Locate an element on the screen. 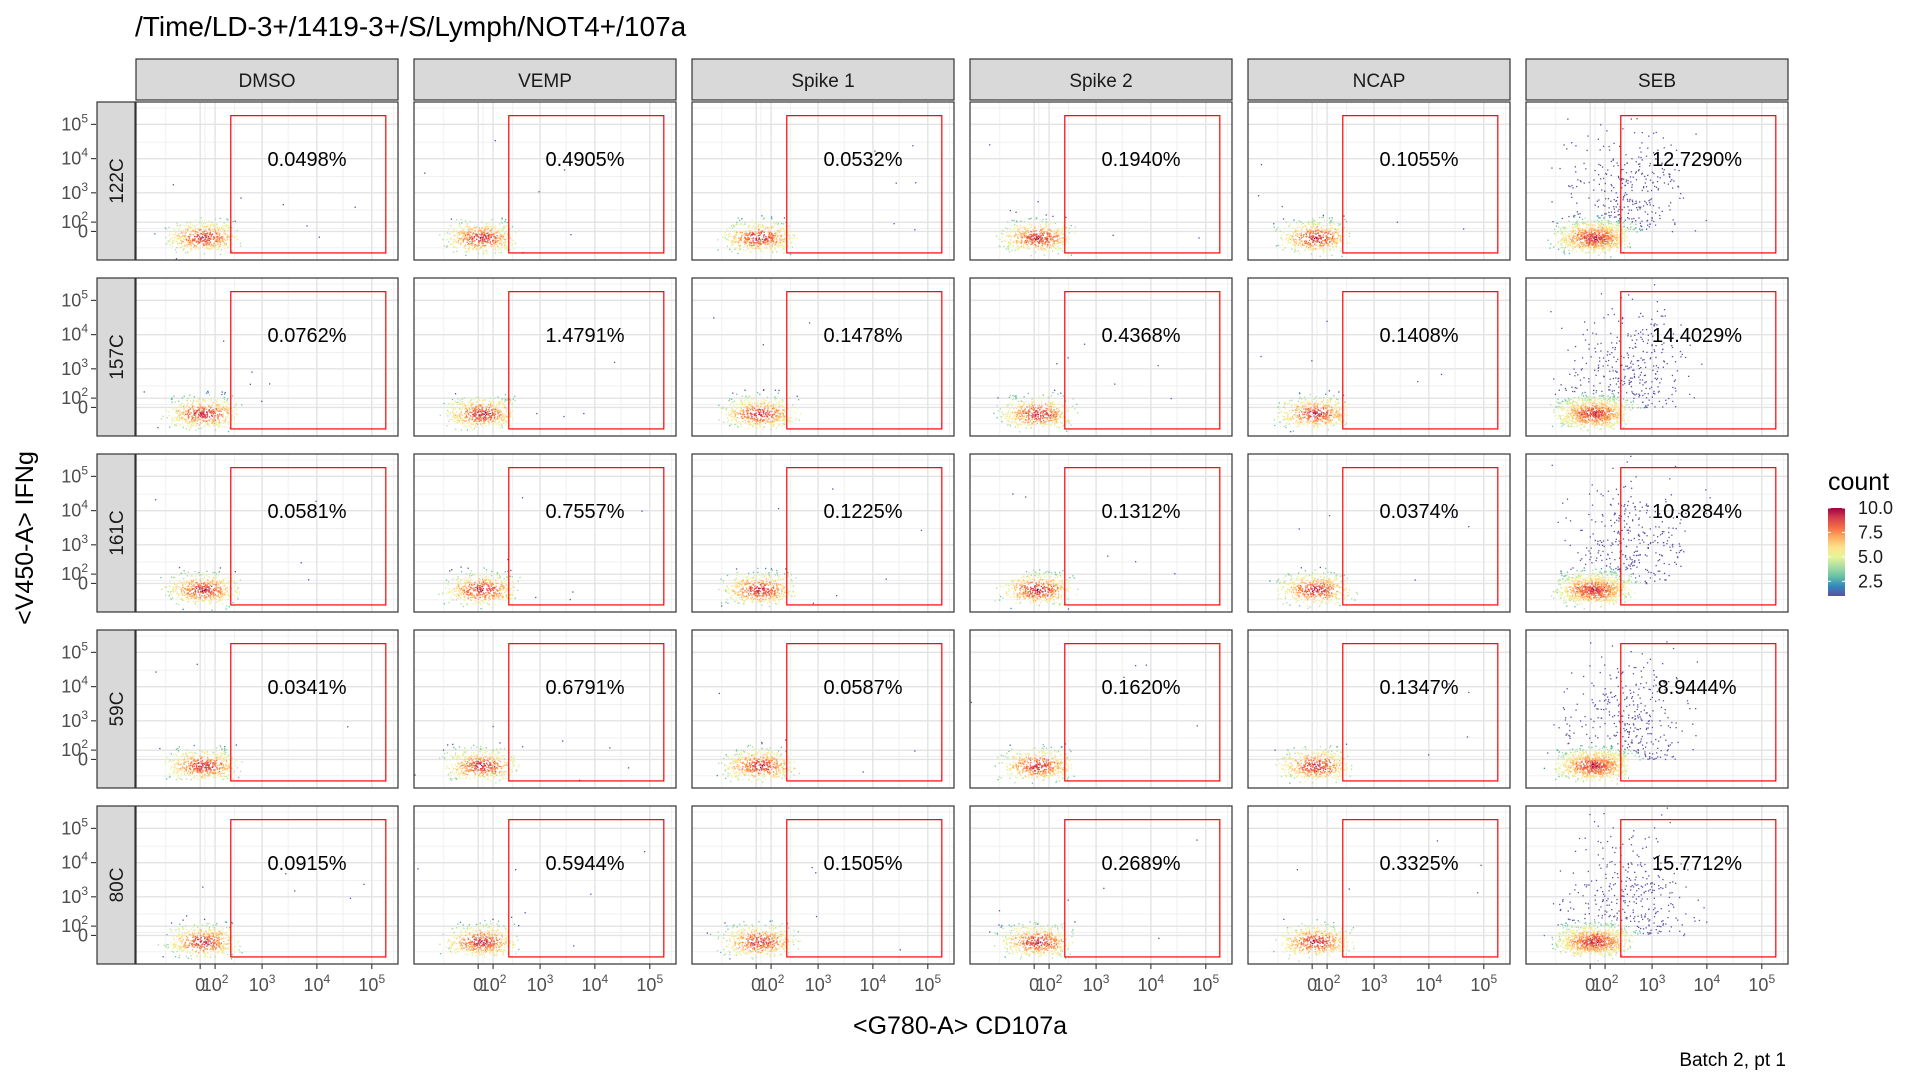 This screenshot has height=1085, width=1920. panel-59C-1: 0.6791% is located at coordinates (545, 709).